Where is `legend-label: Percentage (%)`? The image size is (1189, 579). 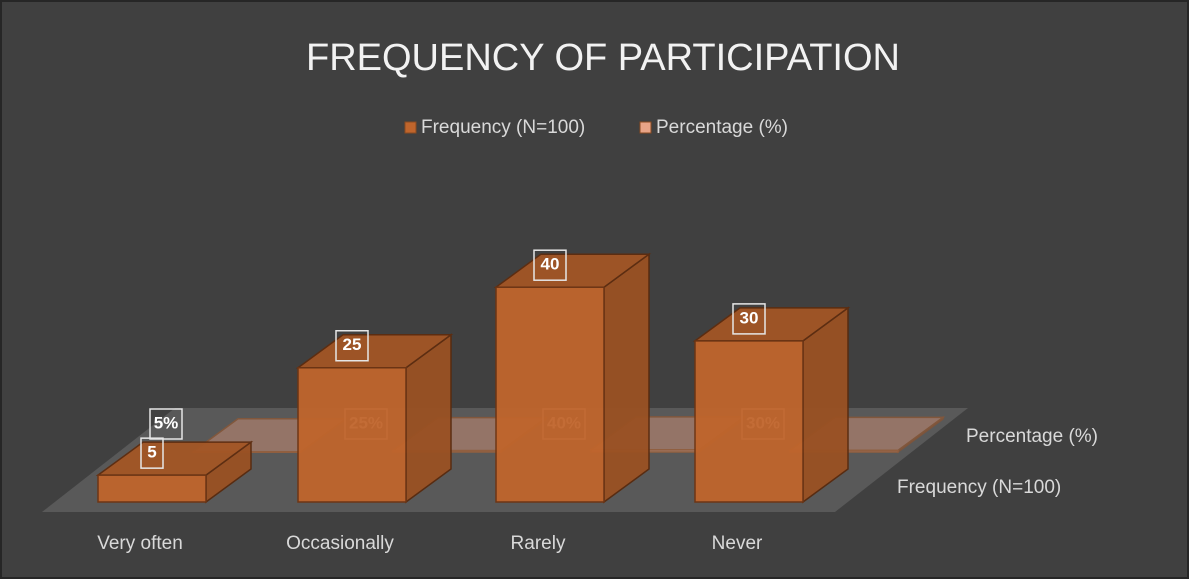 legend-label: Percentage (%) is located at coordinates (722, 127).